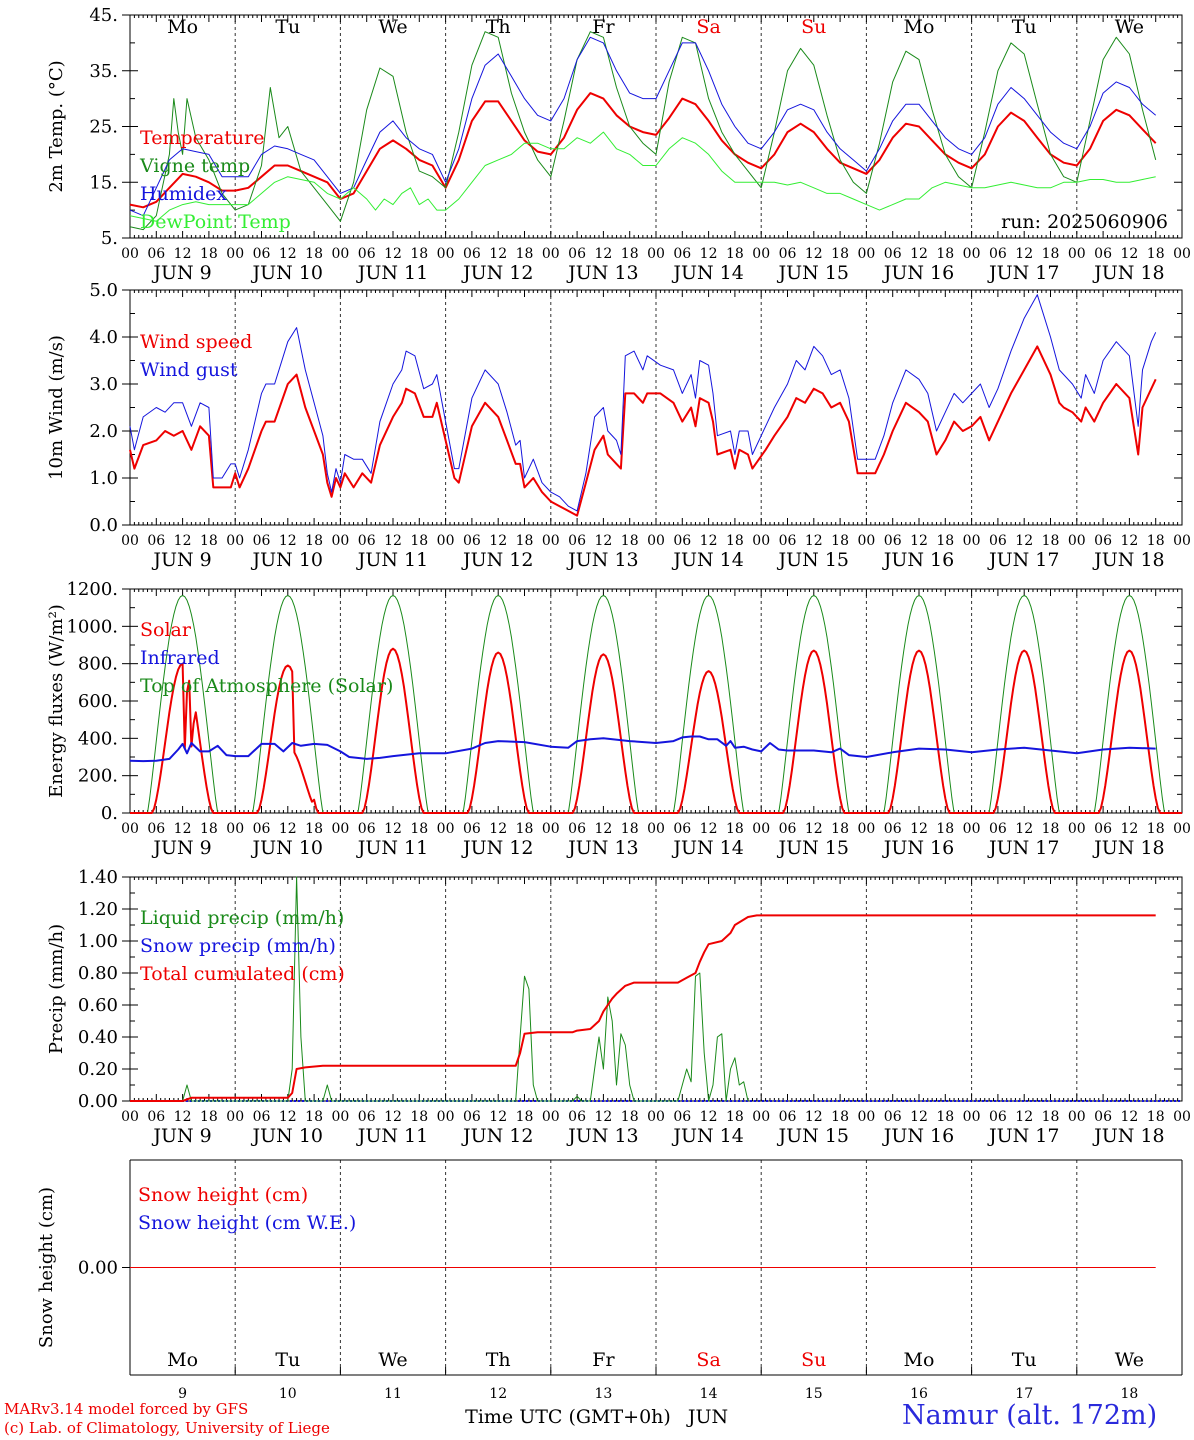 The image size is (1194, 1440). Describe the element at coordinates (813, 848) in the screenshot. I see `date-tick-label: JUN 15` at that location.